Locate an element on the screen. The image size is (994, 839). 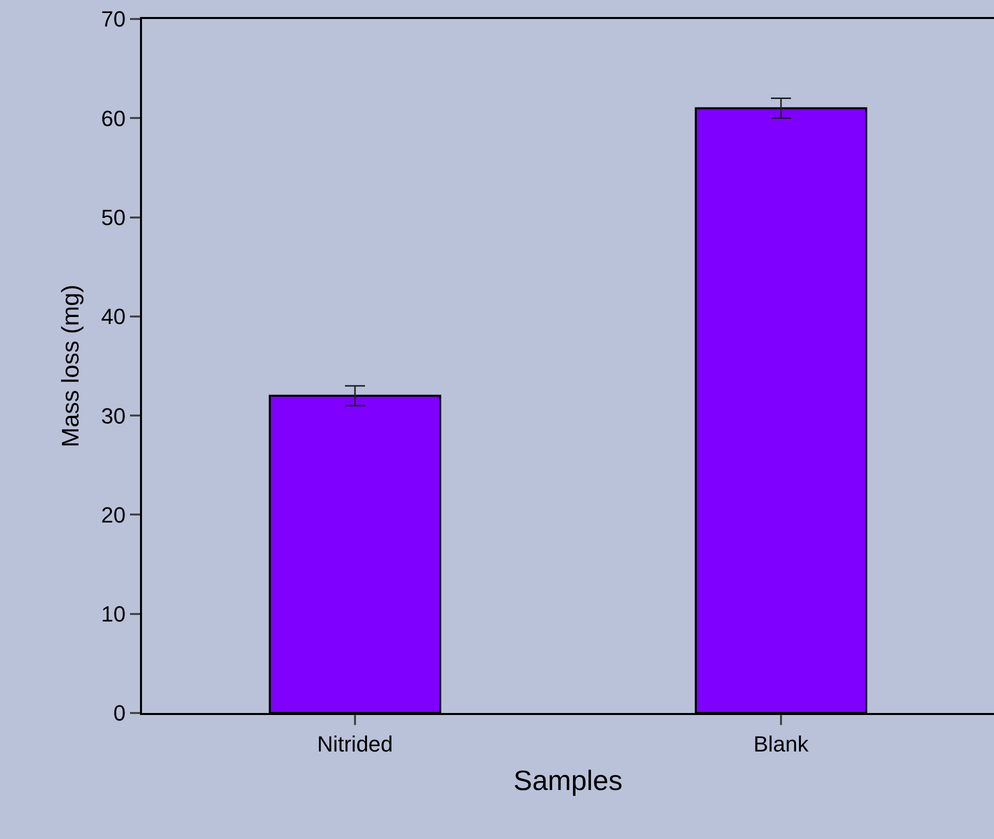
x-axis-title: Samples is located at coordinates (568, 780).